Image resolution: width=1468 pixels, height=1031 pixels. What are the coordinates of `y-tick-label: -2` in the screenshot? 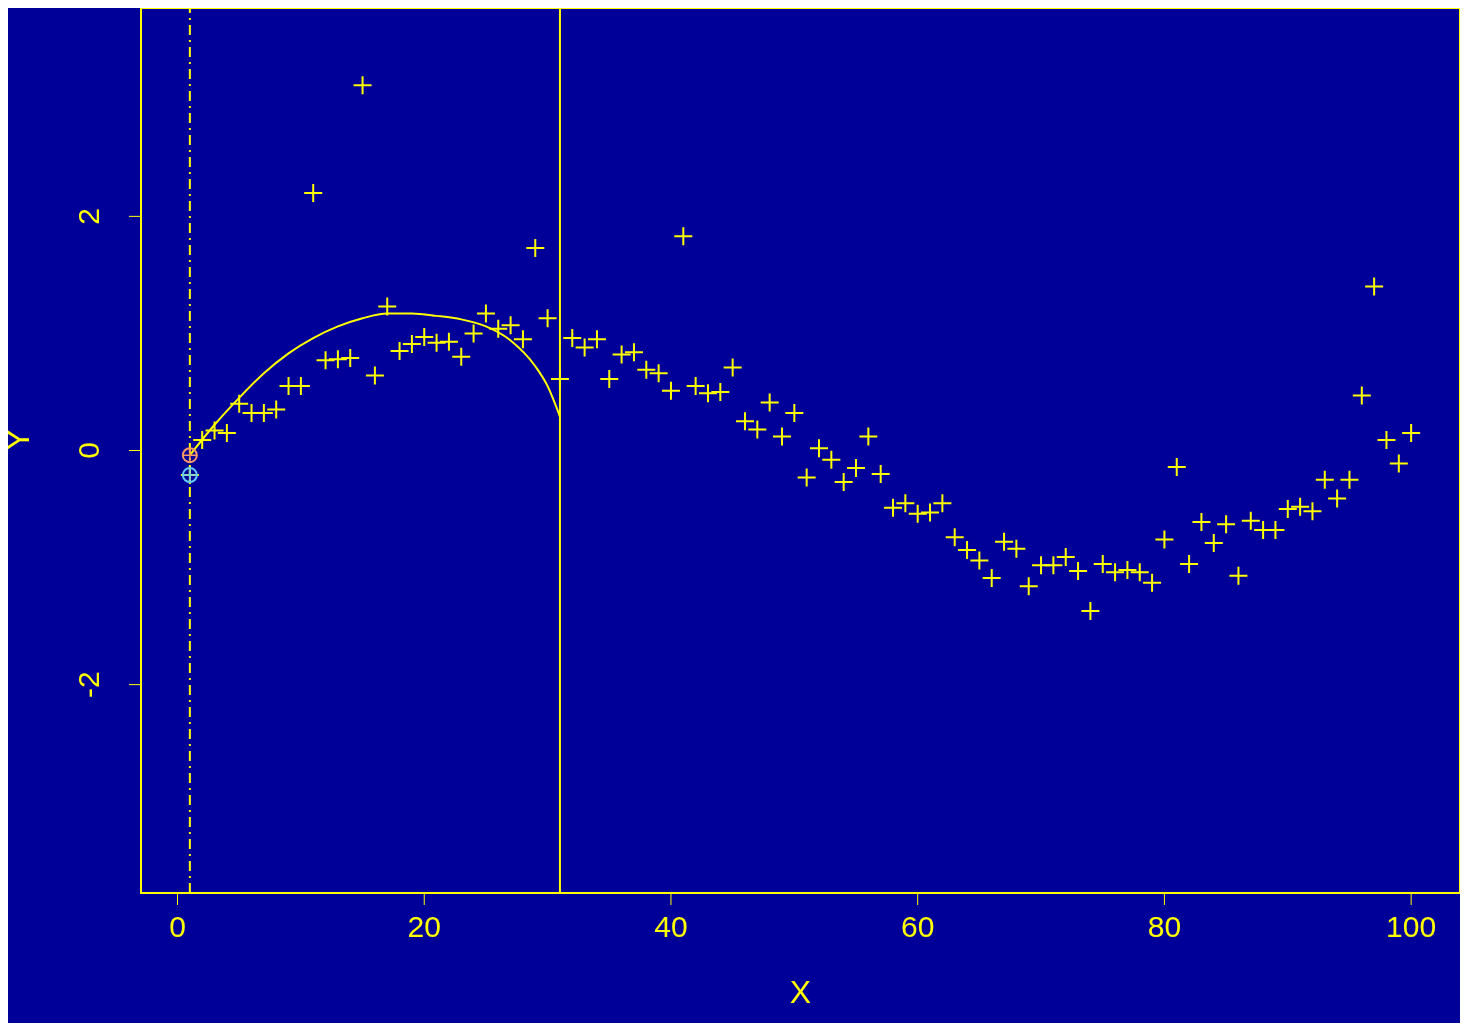 It's located at (88, 684).